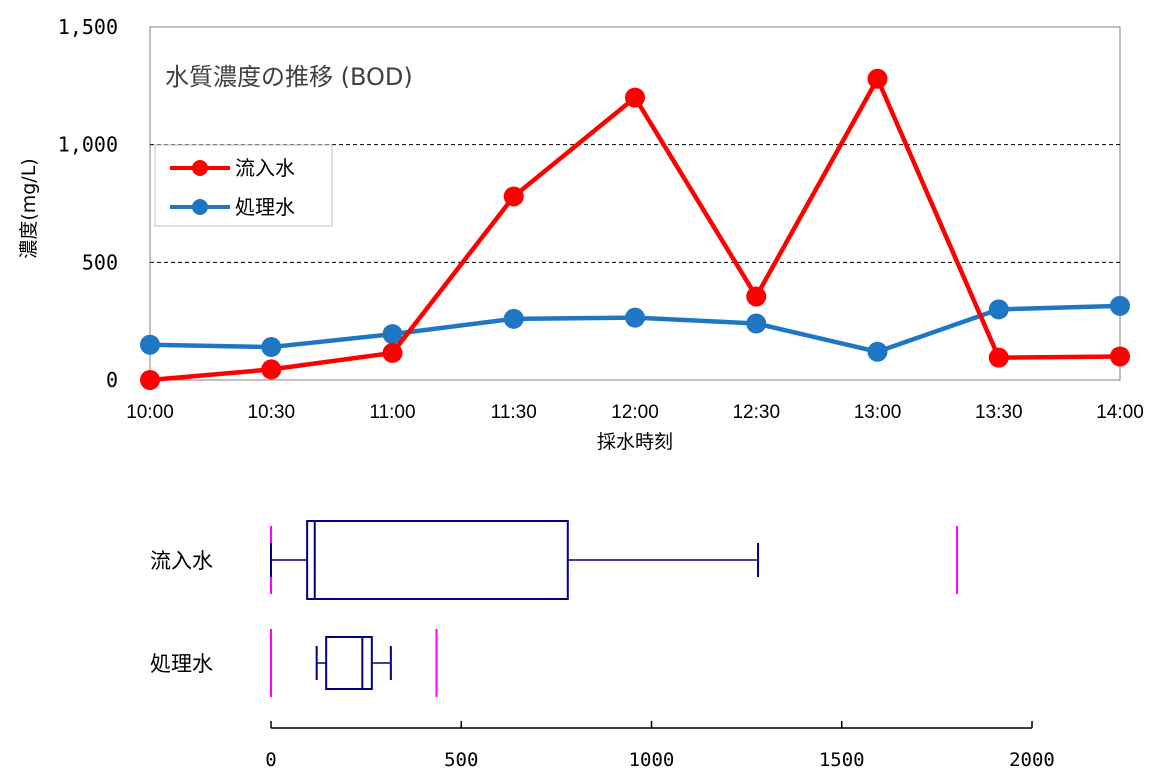  Describe the element at coordinates (999, 412) in the screenshot. I see `x-tick-label: 13:30` at that location.